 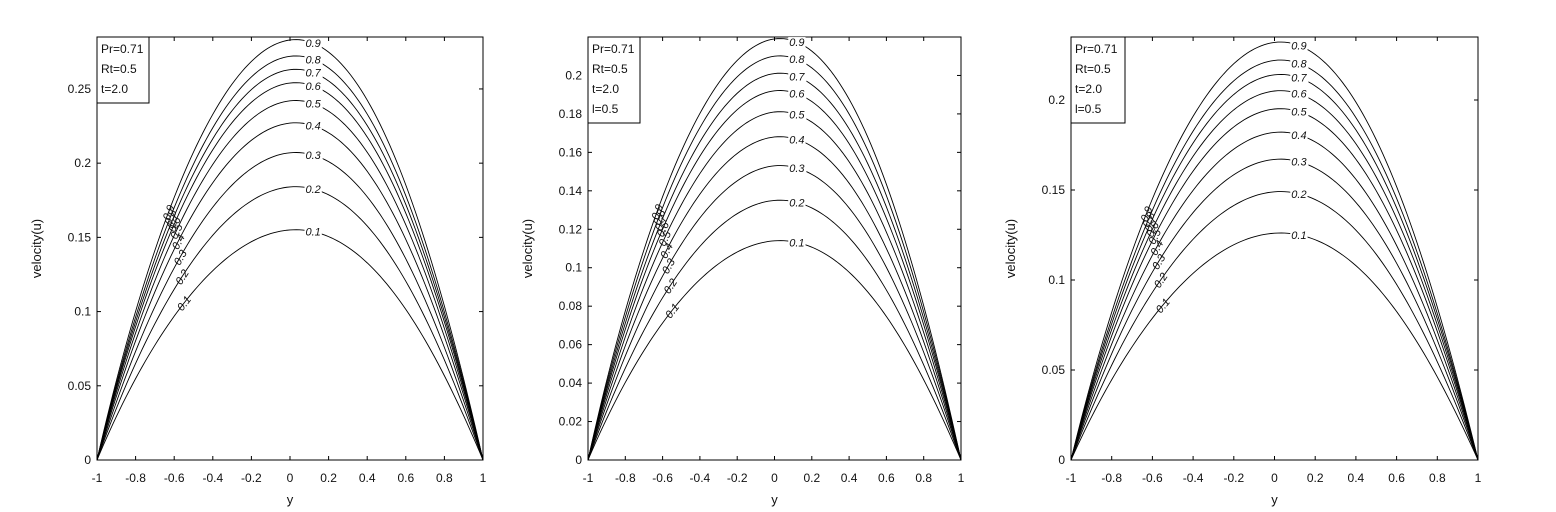 What do you see at coordinates (571, 306) in the screenshot?
I see `y-tick-label: 0.08` at bounding box center [571, 306].